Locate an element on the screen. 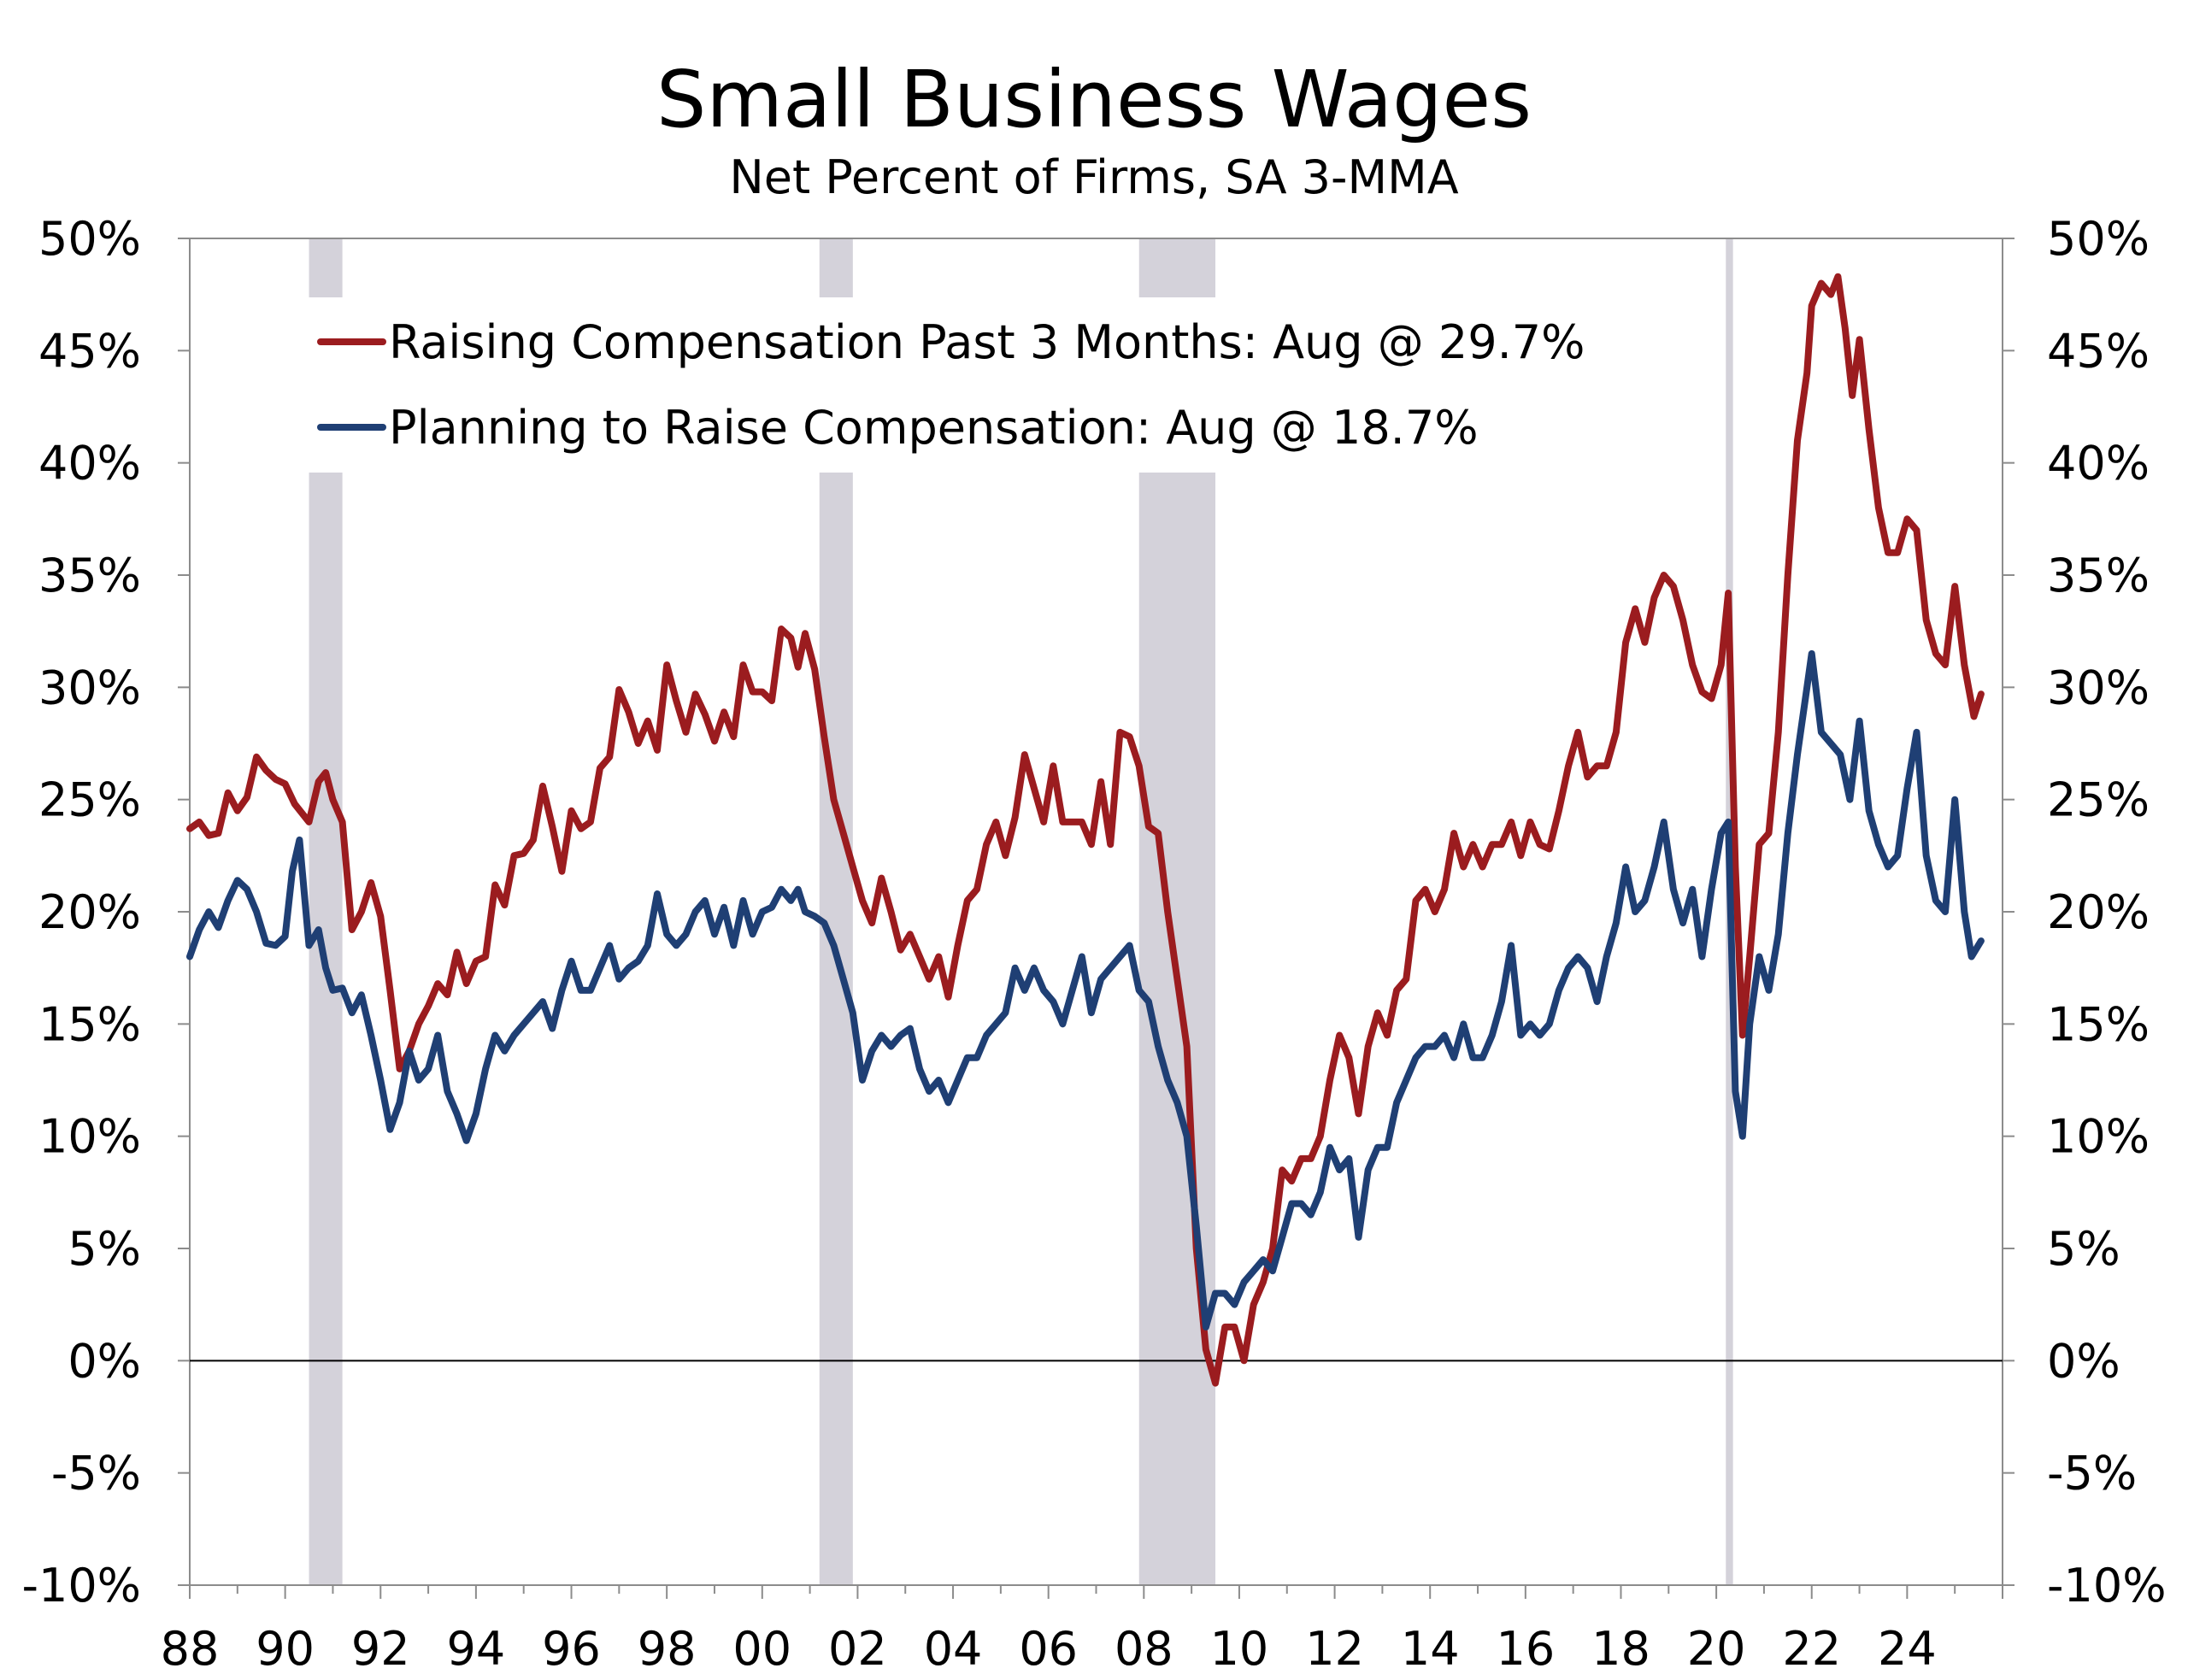 The width and height of the screenshot is (2188, 1680). x-tick-label: 94 is located at coordinates (476, 1649).